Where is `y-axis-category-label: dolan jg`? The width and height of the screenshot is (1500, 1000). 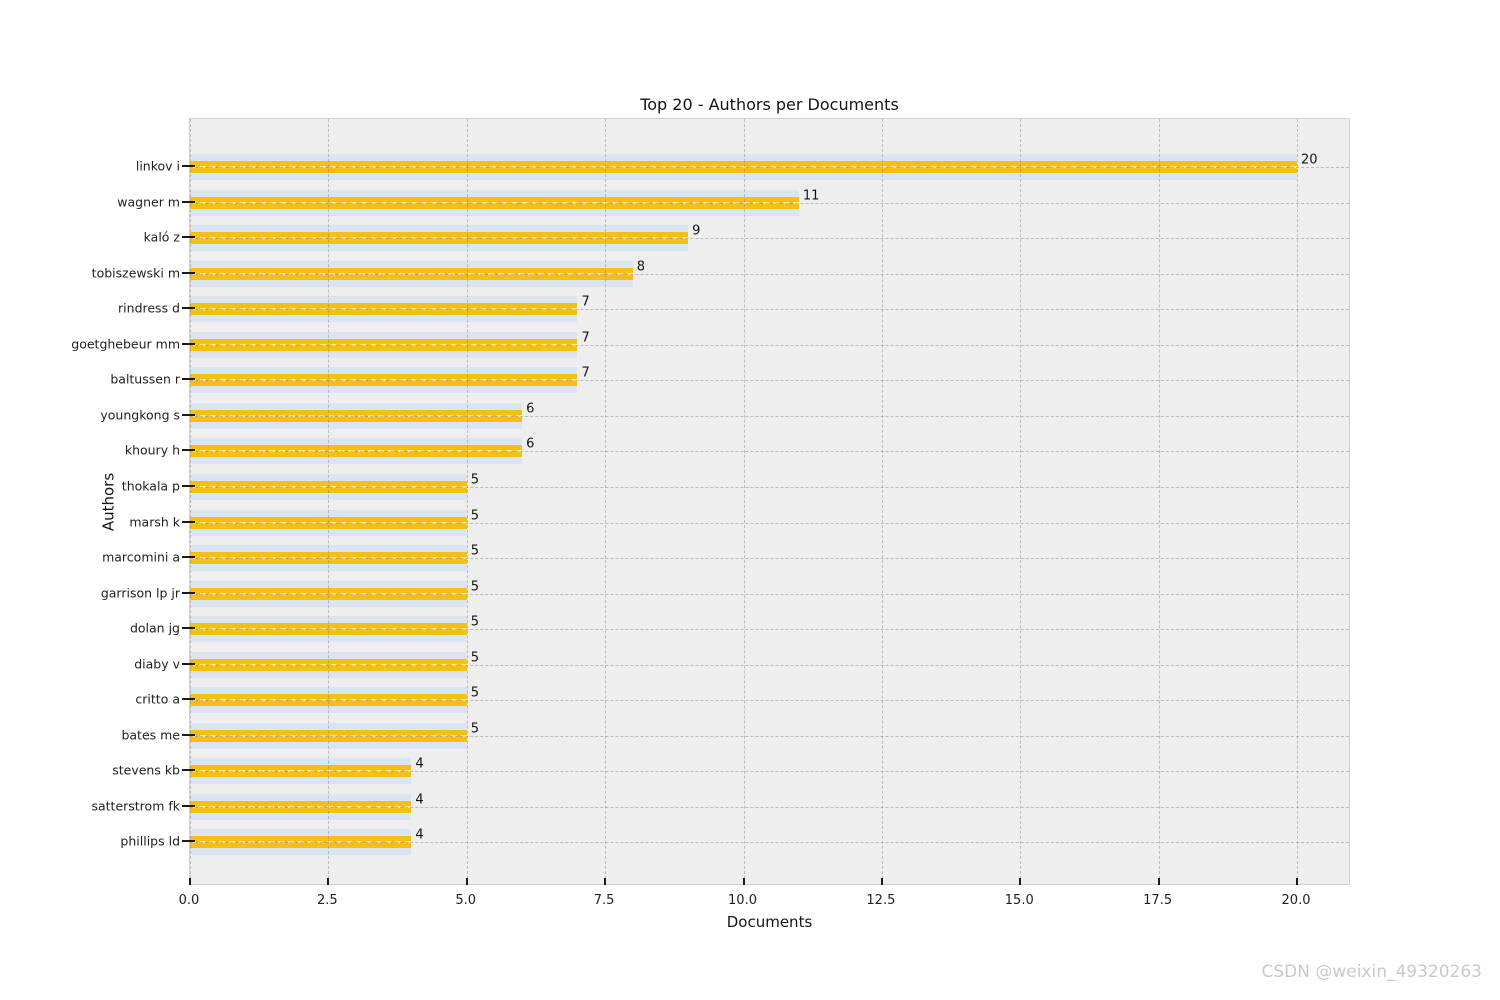
y-axis-category-label: dolan jg is located at coordinates (154, 628).